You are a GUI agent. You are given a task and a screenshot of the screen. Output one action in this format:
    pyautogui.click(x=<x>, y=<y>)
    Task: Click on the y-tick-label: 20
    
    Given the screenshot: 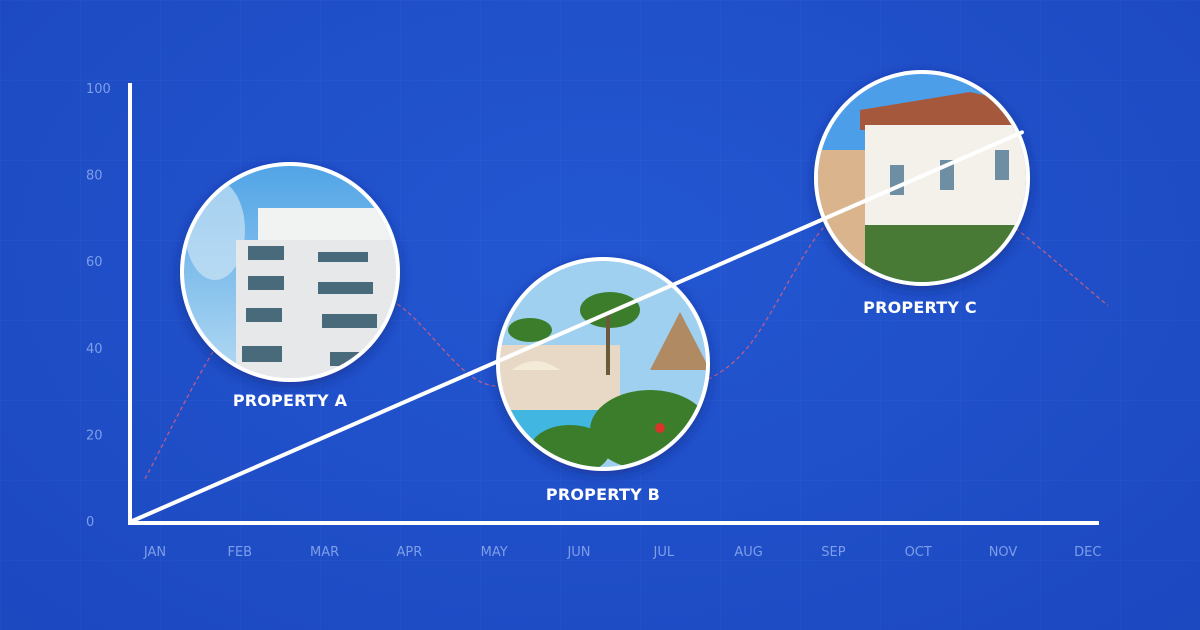 What is the action you would take?
    pyautogui.click(x=94, y=435)
    